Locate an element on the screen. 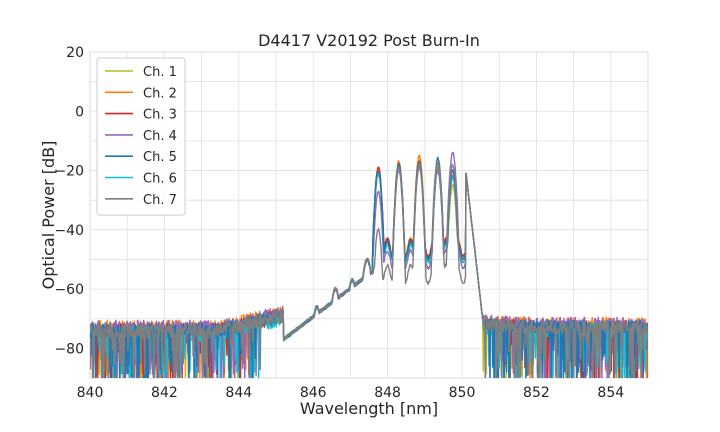 This screenshot has height=432, width=720. x-tick-label: 844 is located at coordinates (238, 393).